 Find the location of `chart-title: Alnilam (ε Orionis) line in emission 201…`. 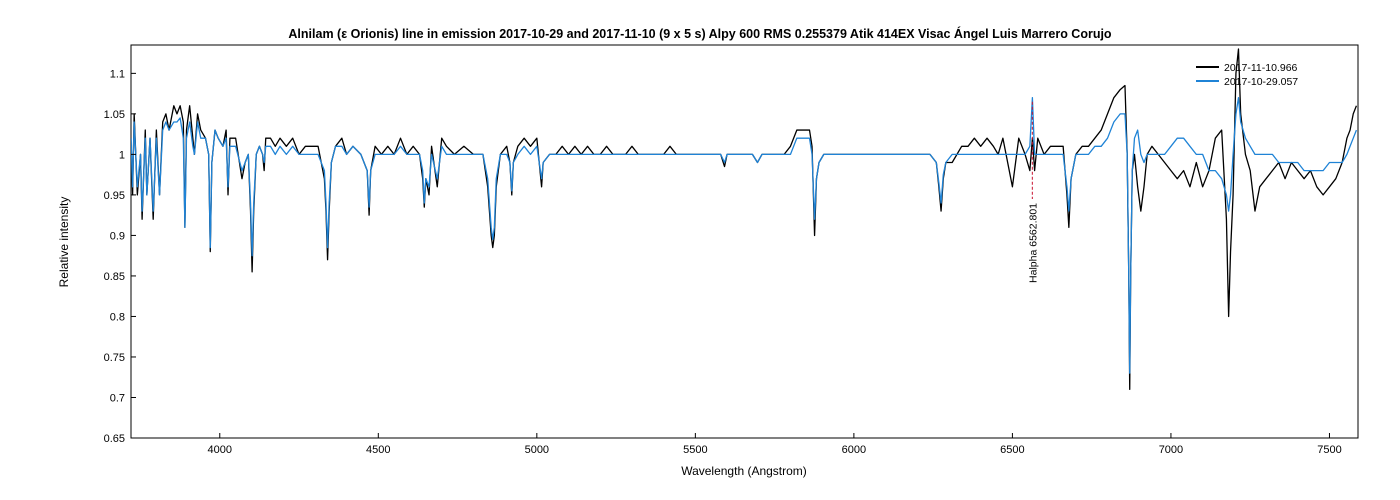

chart-title: Alnilam (ε Orionis) line in emission 201… is located at coordinates (700, 33).